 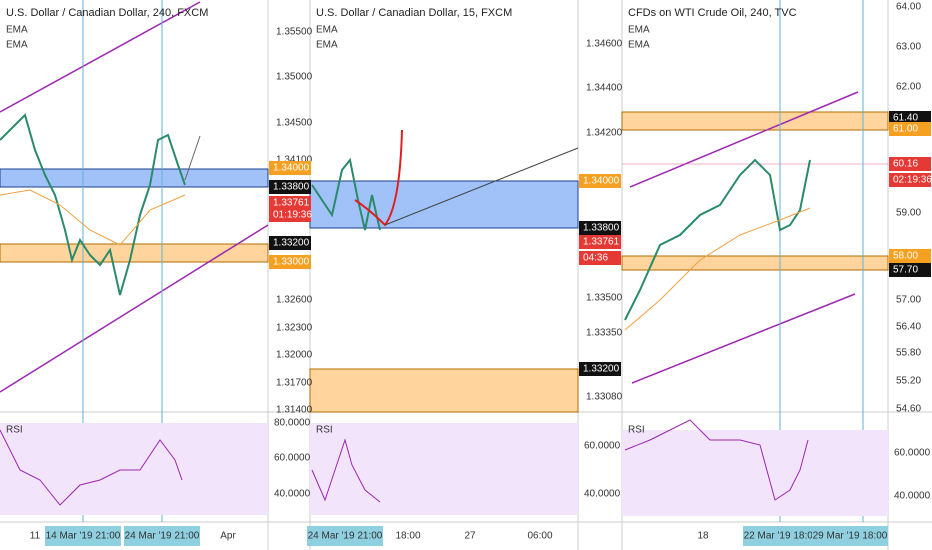 I want to click on price-tag-label: 1.33200, so click(x=291, y=243).